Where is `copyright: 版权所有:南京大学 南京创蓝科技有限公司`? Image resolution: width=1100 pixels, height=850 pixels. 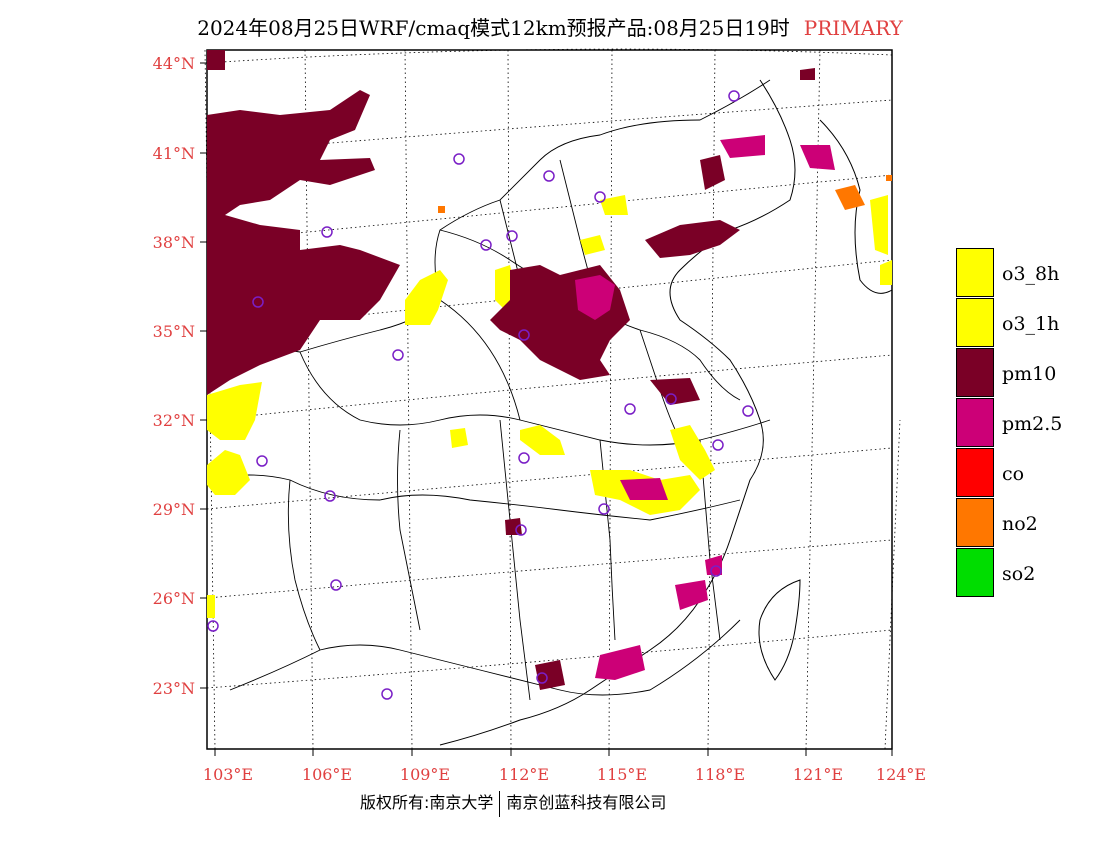
copyright: 版权所有:南京大学 南京创蓝科技有限公司 is located at coordinates (513, 803).